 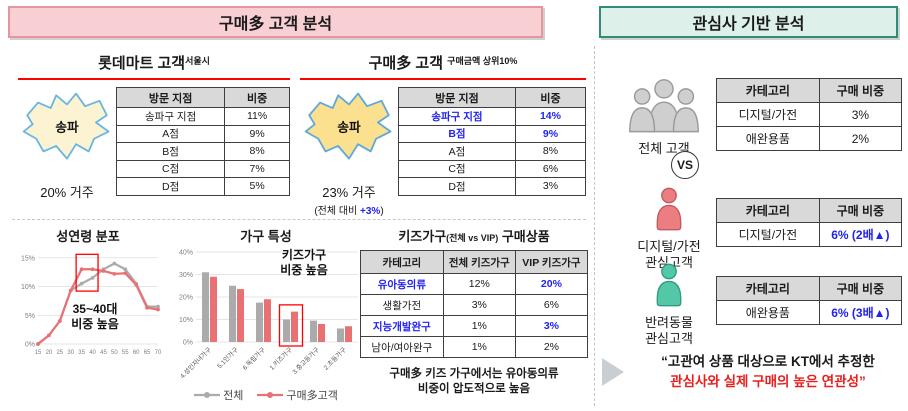 I want to click on digital-interest-l1: 디지털/가전, so click(x=669, y=246).